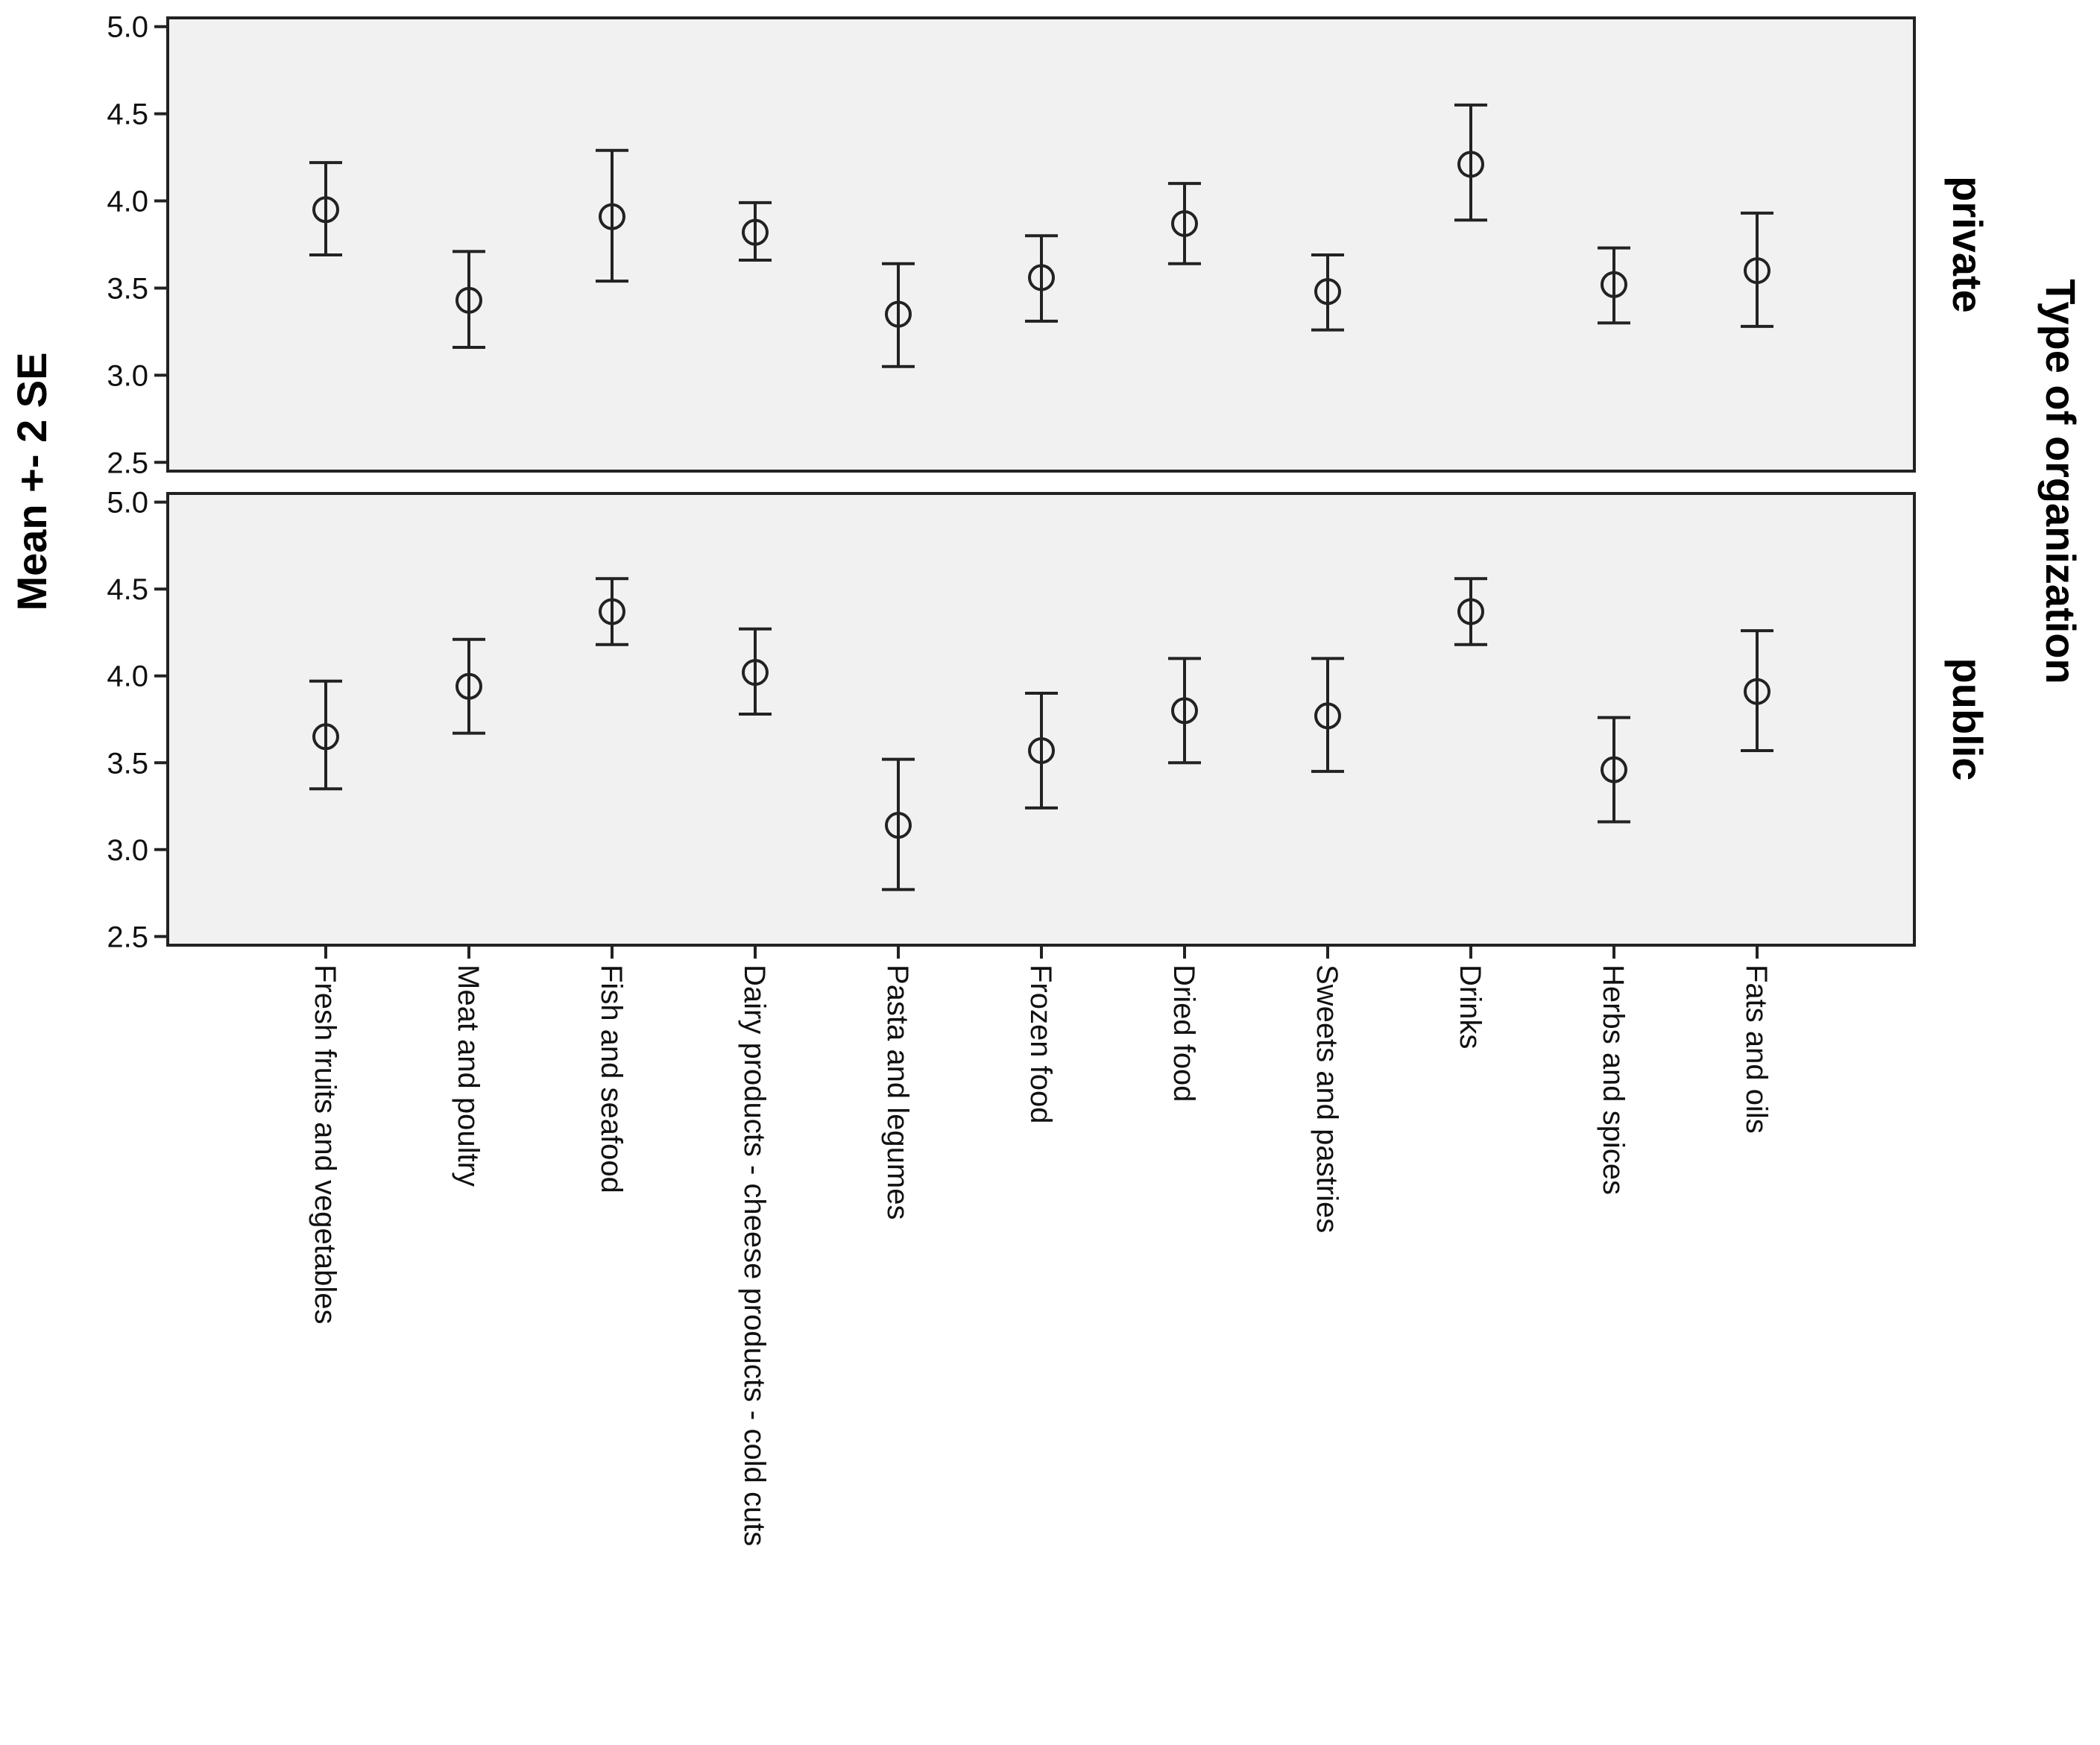  What do you see at coordinates (1327, 1099) in the screenshot?
I see `category-label: Sweets and pastries` at bounding box center [1327, 1099].